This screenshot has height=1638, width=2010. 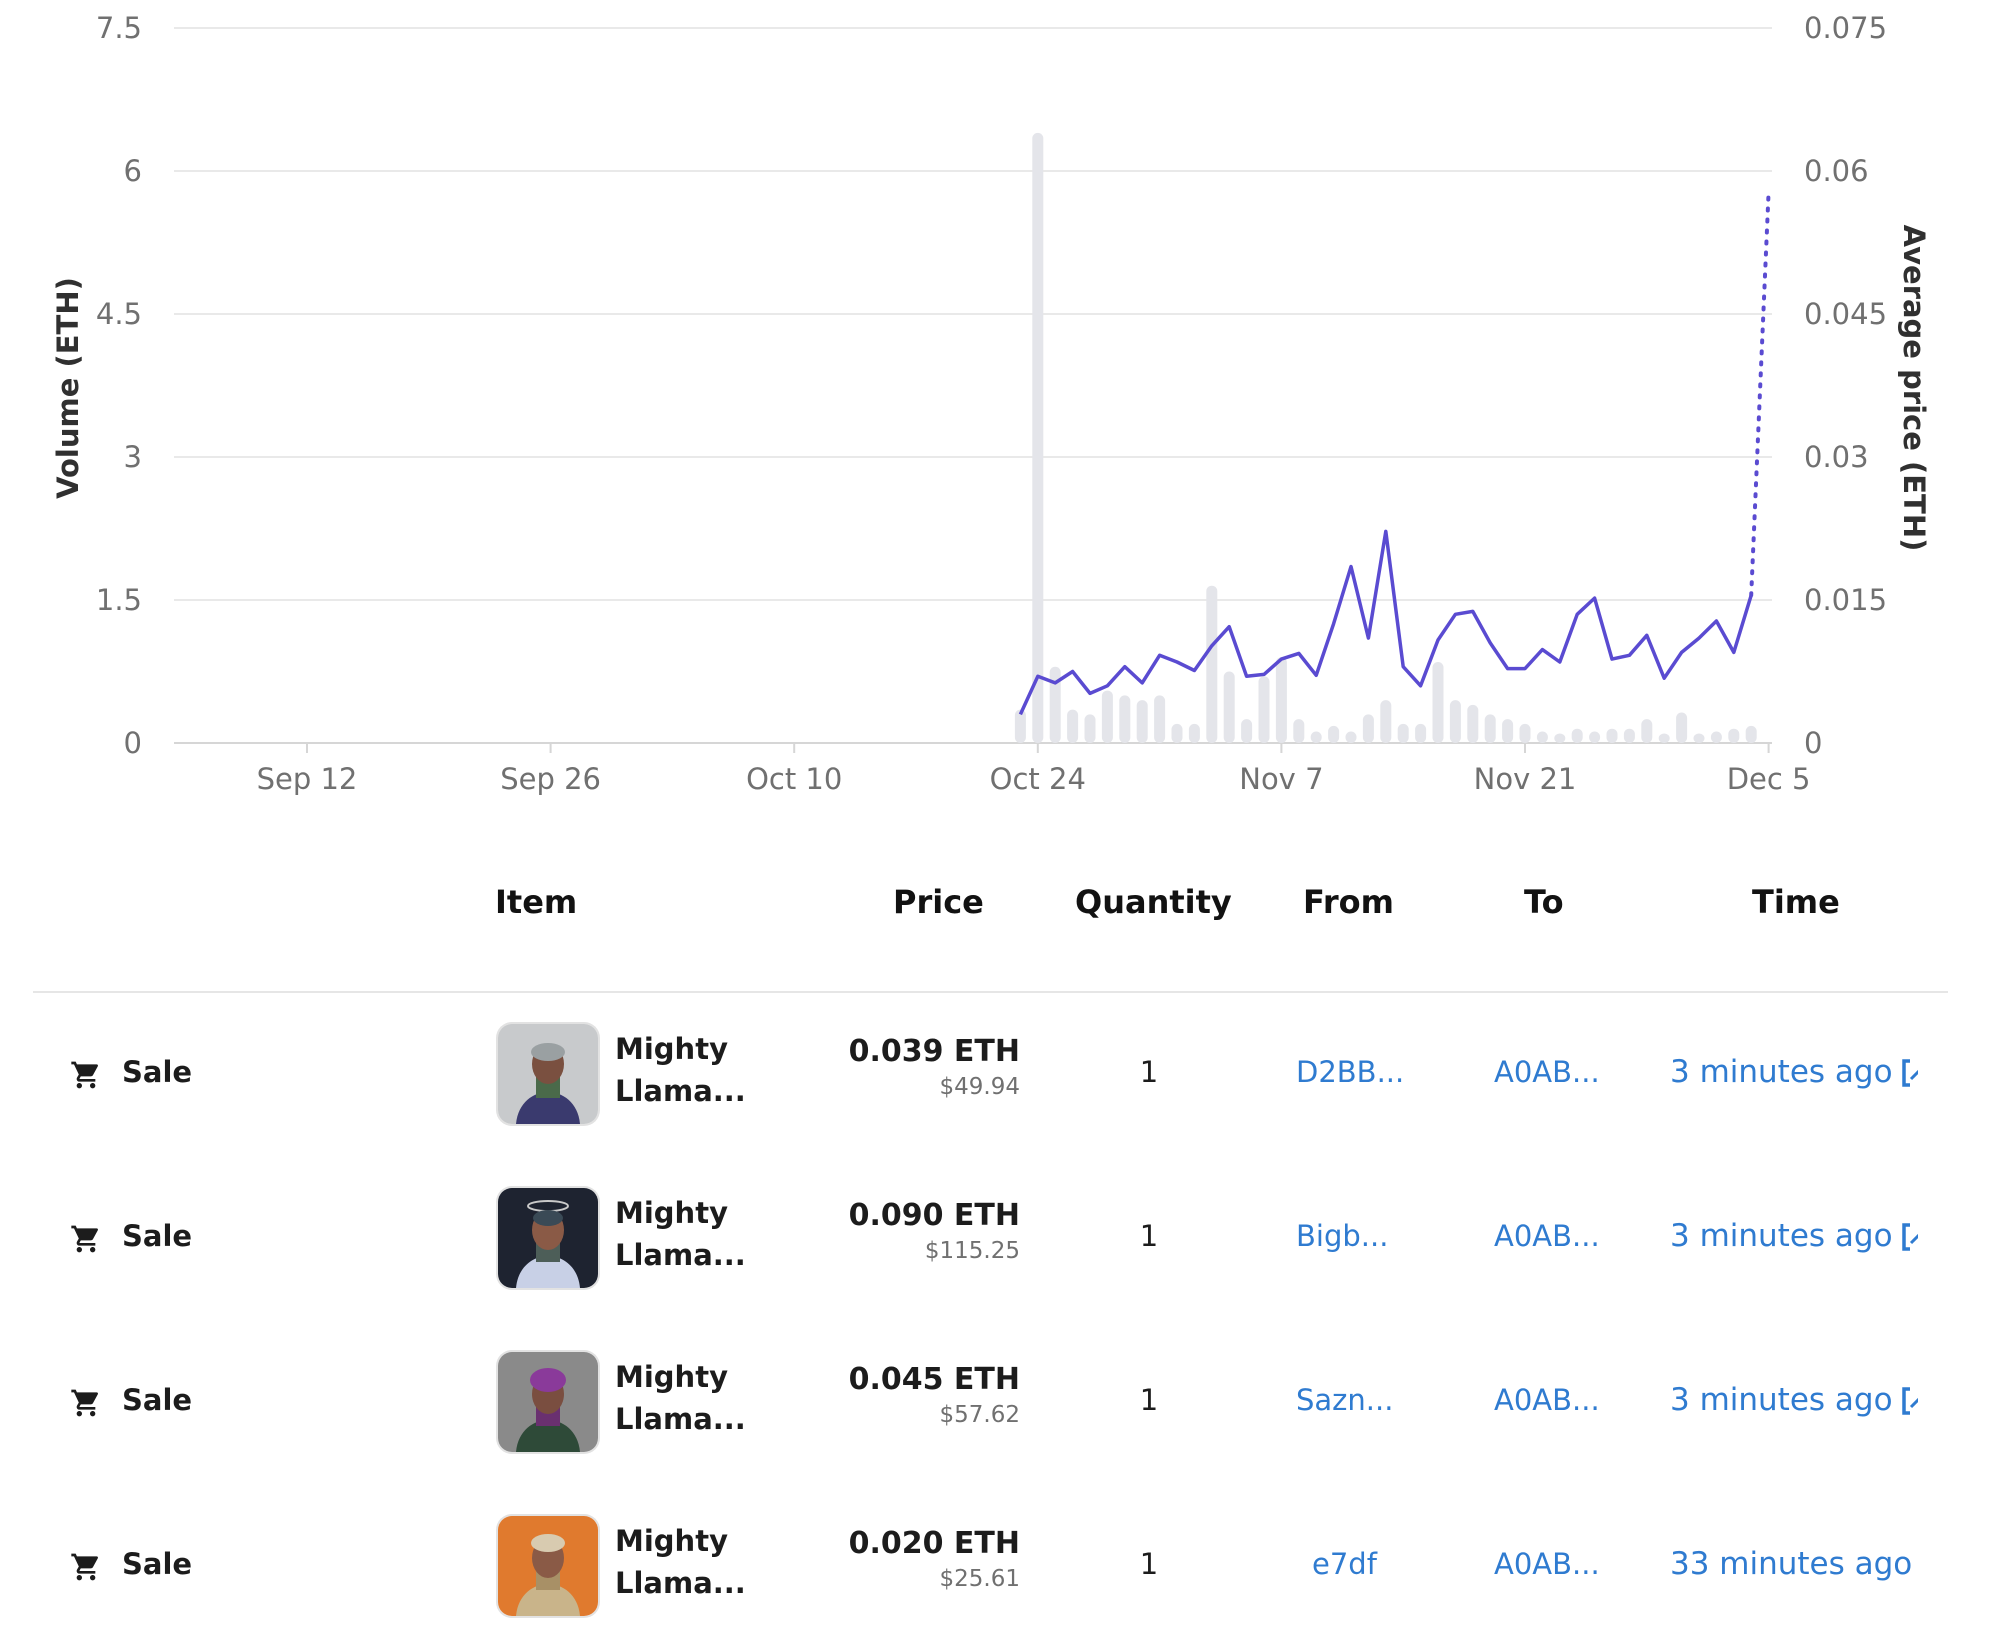 I want to click on left-axis-tick-label: 4.5, so click(x=119, y=314).